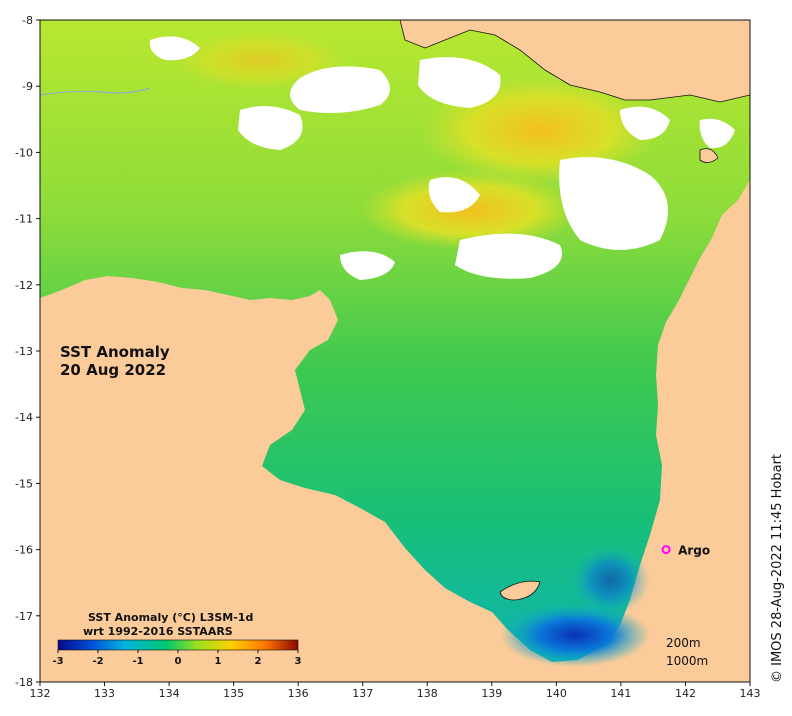  I want to click on lon-tick-label: 140, so click(556, 693).